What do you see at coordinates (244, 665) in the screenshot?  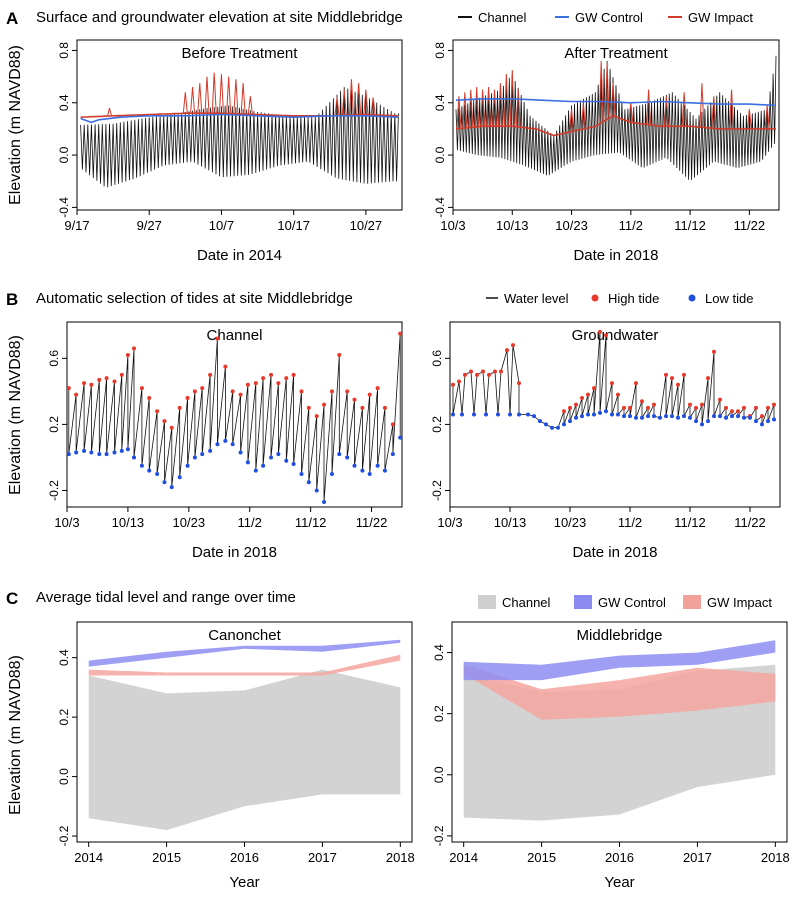 I see `panel-c-plot-0-band-gw-impact` at bounding box center [244, 665].